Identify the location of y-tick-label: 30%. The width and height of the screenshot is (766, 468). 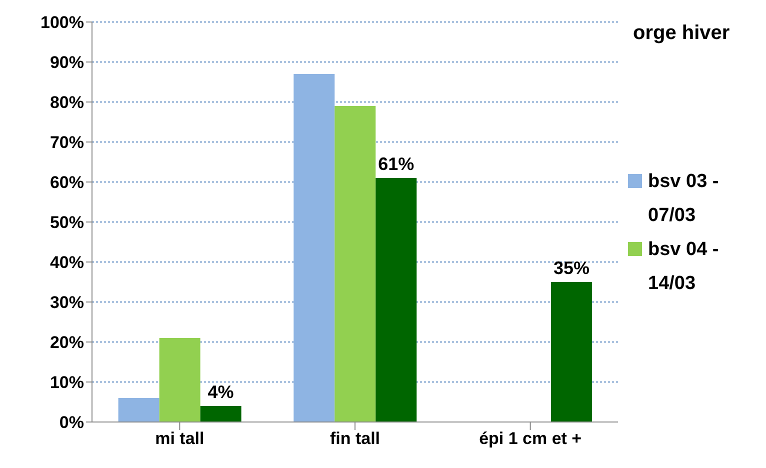
(67, 302).